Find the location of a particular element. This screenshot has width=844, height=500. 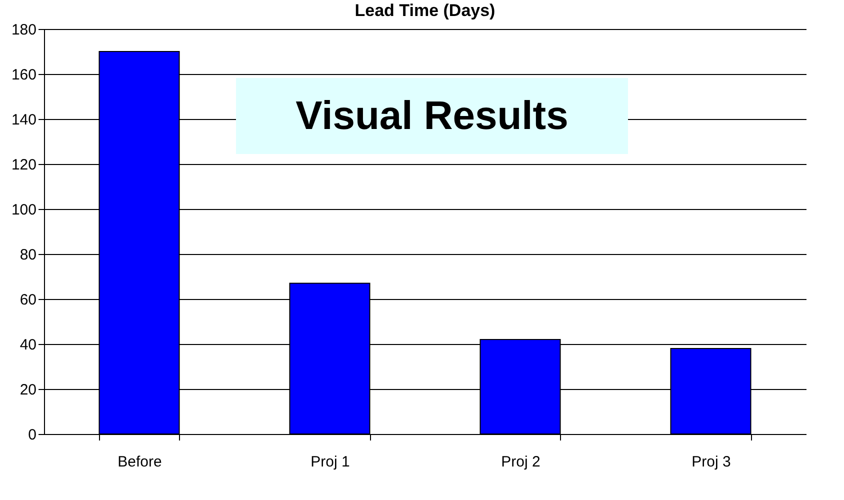

y-tick-label: 120 is located at coordinates (23, 165).